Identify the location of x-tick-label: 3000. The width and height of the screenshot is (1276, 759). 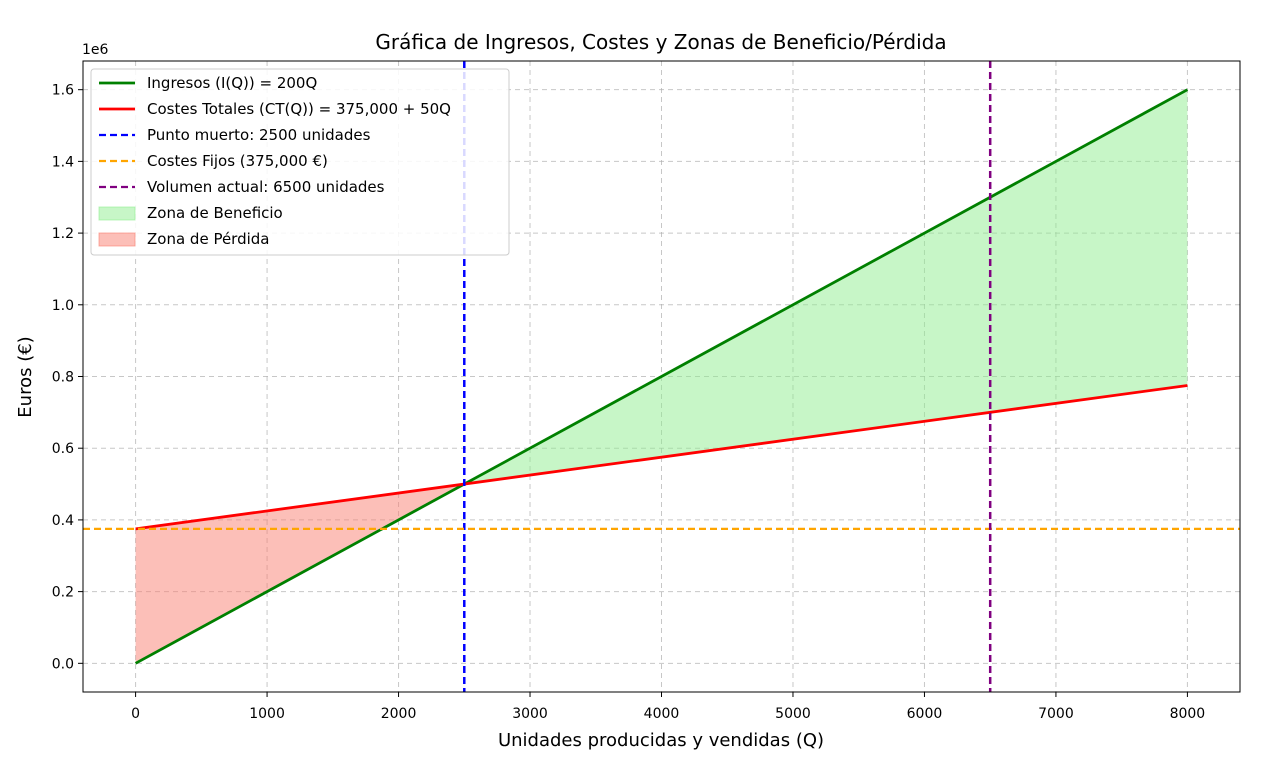
(530, 714).